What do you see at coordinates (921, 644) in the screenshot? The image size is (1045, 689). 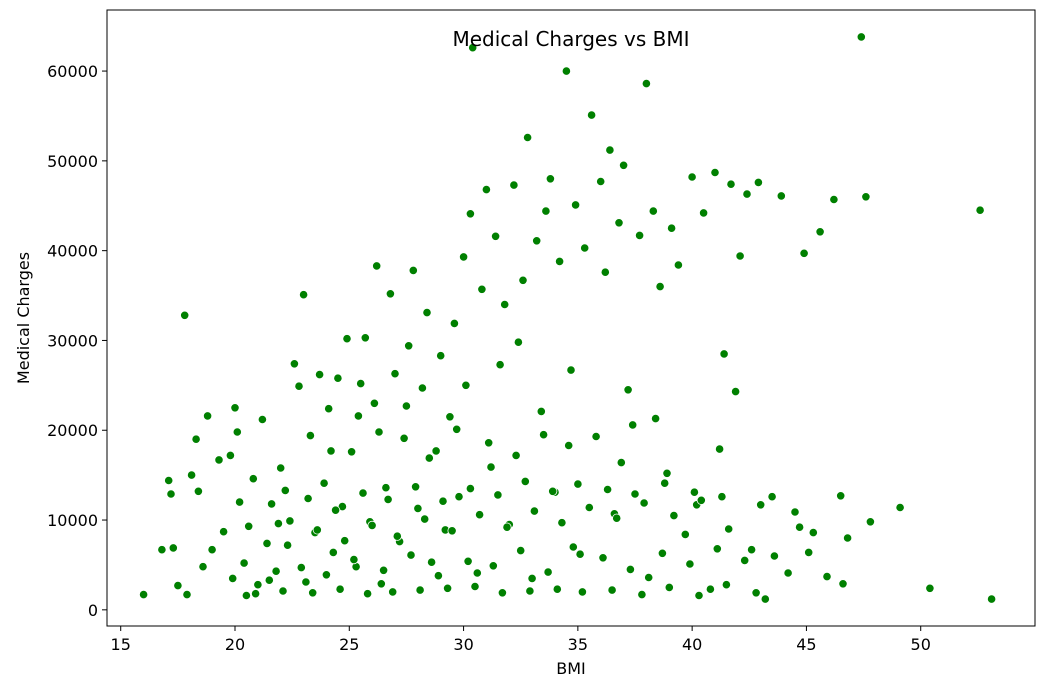 I see `x-tick-label: 50` at bounding box center [921, 644].